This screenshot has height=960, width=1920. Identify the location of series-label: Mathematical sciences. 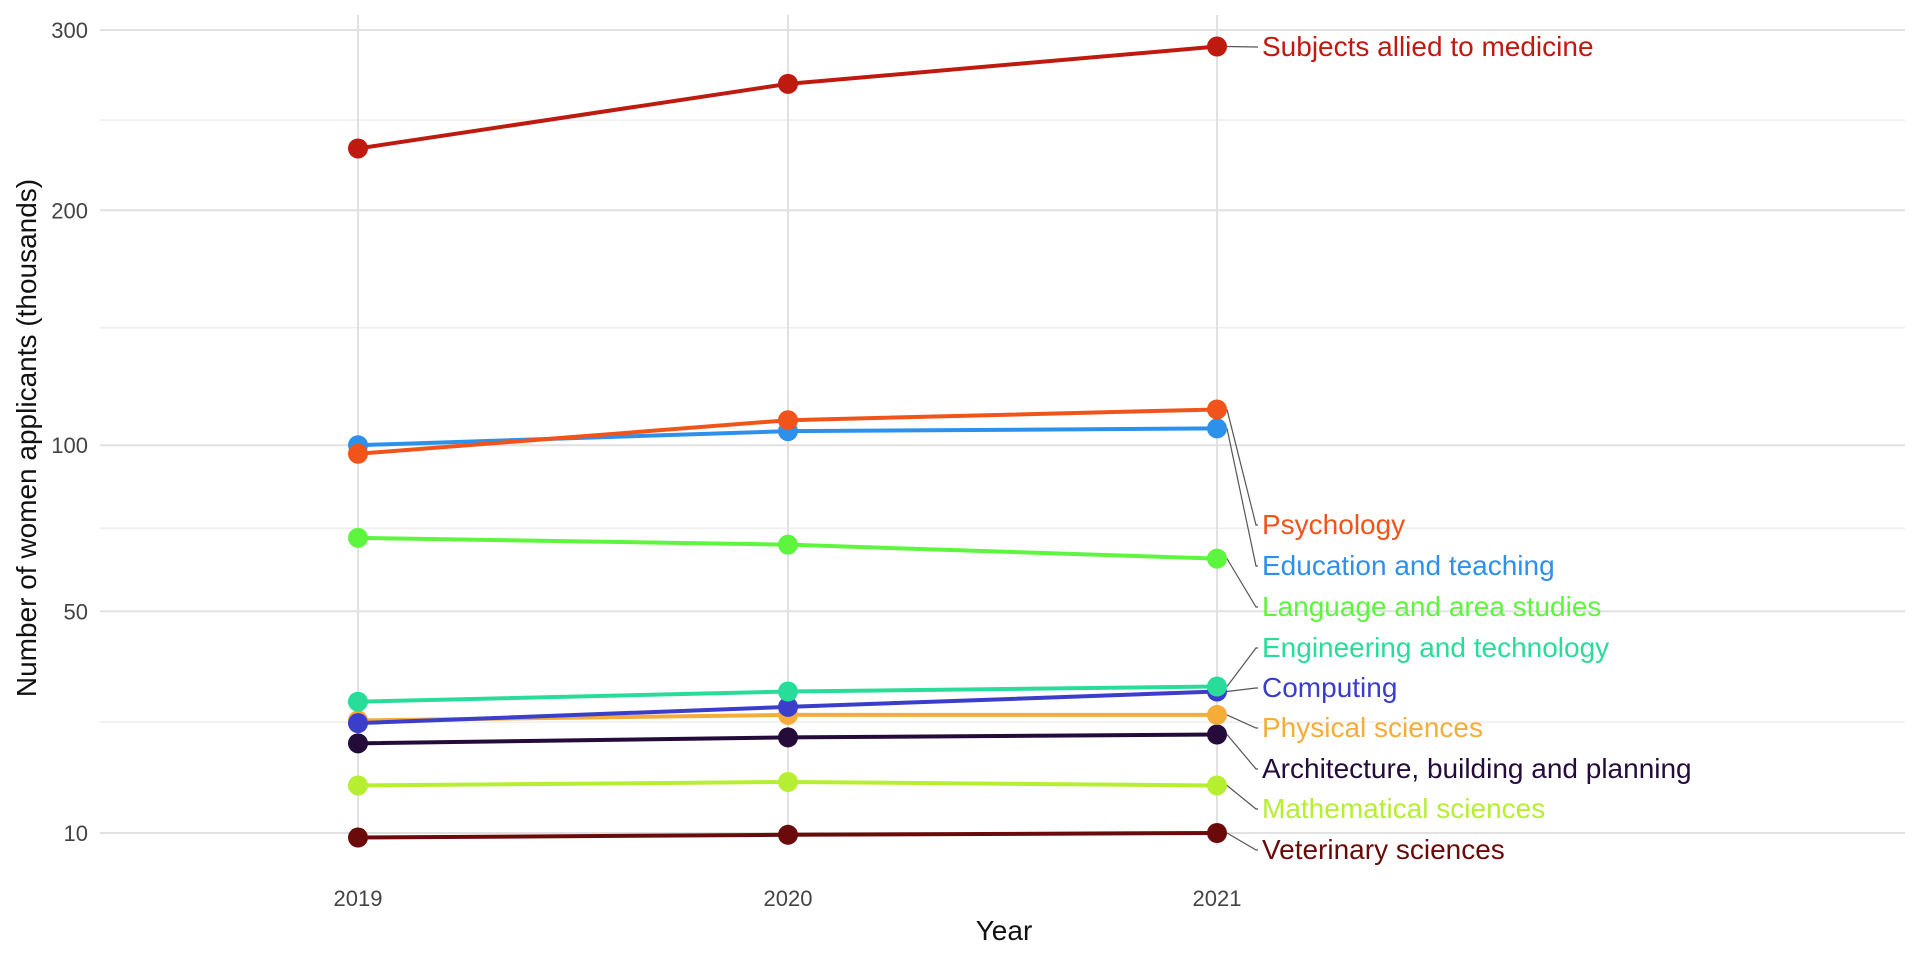
(1403, 808).